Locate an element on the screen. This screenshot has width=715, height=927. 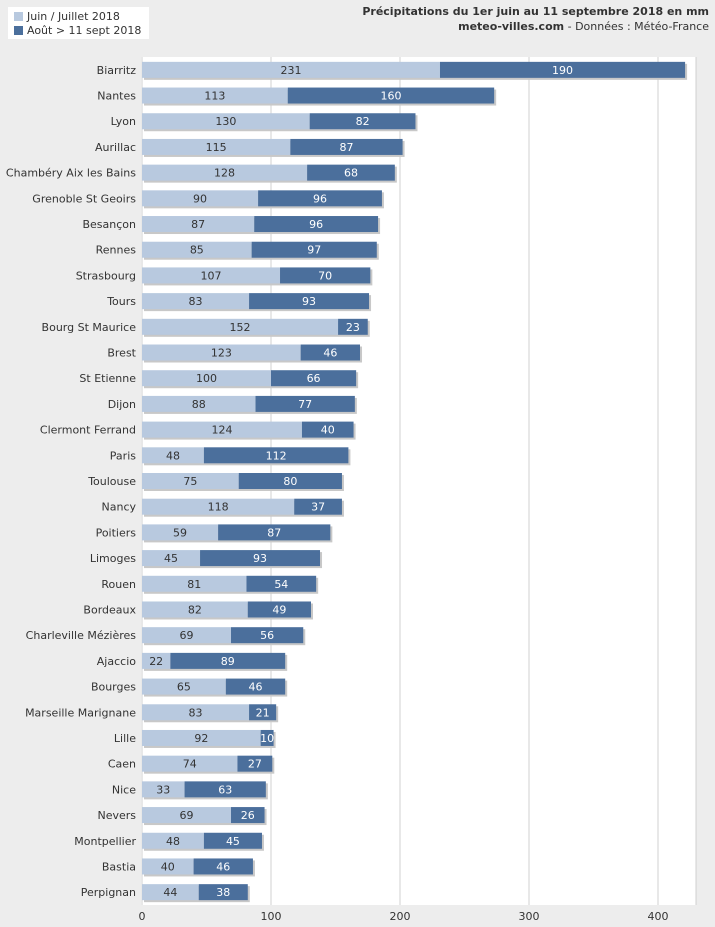
legend: Juin / Juillet 2018 Août > 11 sept 2018 is located at coordinates (78, 23).